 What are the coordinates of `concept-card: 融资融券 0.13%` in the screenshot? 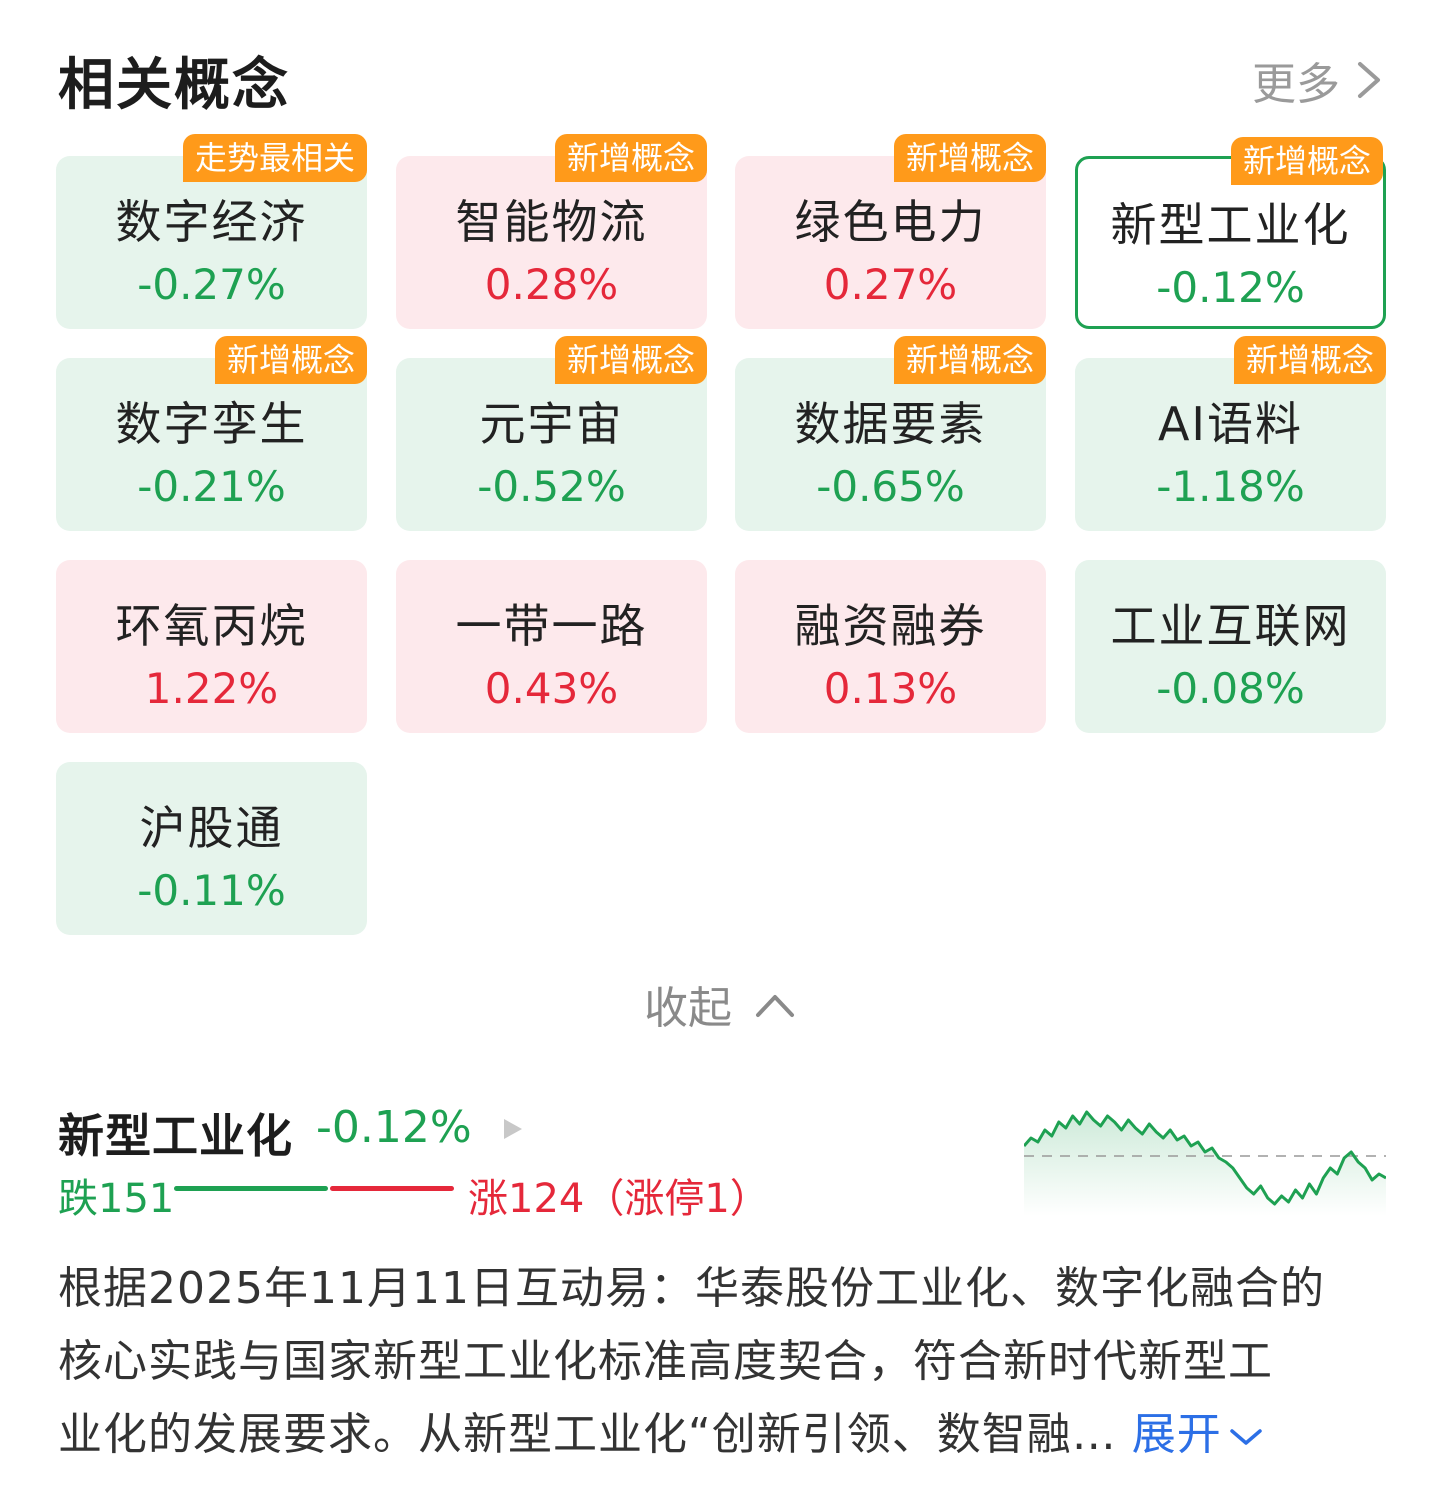 It's located at (890, 646).